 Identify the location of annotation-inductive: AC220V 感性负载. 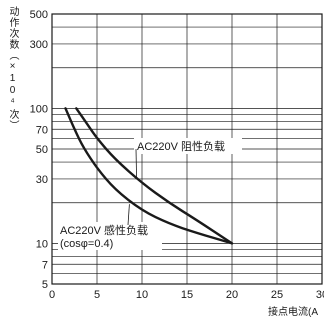
(104, 230).